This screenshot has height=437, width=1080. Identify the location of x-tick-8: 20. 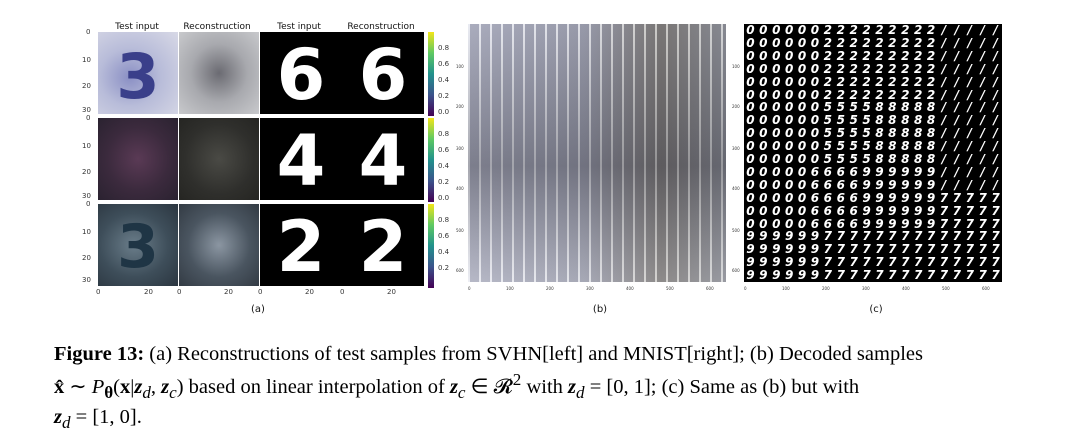
(391, 292).